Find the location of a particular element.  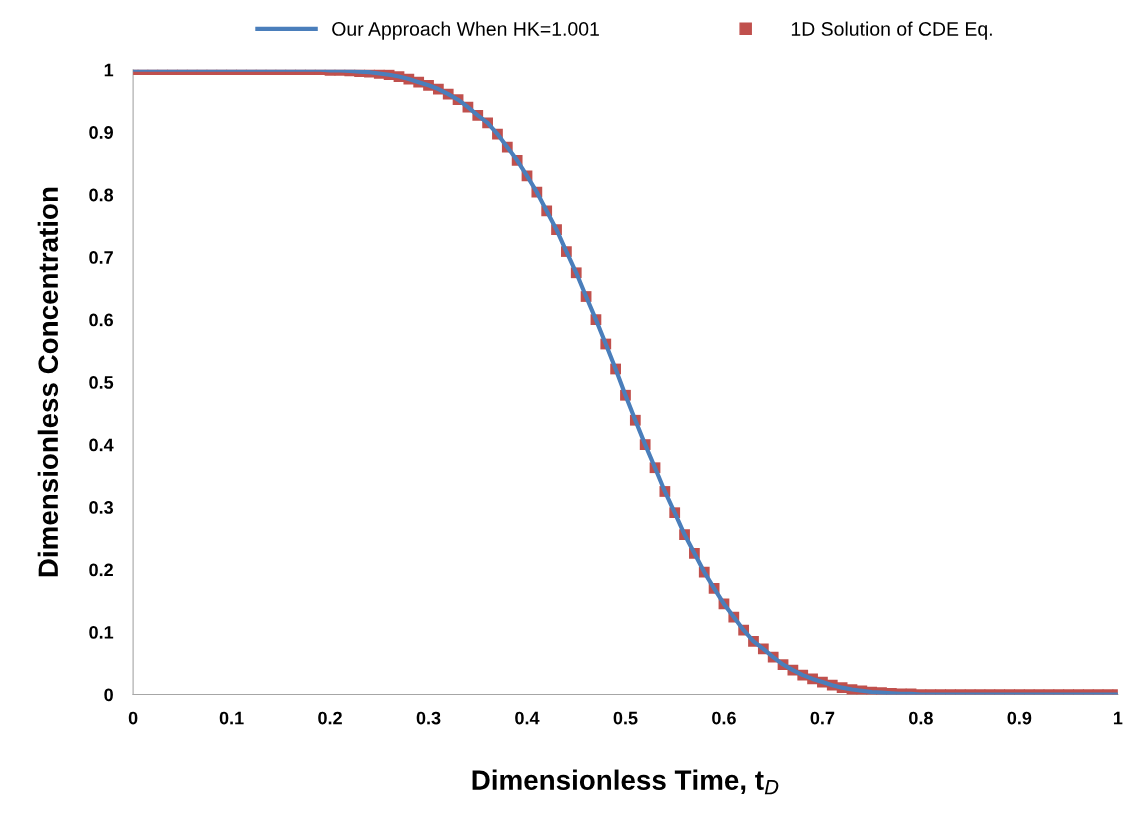

y-tick-label: 1 is located at coordinates (109, 70).